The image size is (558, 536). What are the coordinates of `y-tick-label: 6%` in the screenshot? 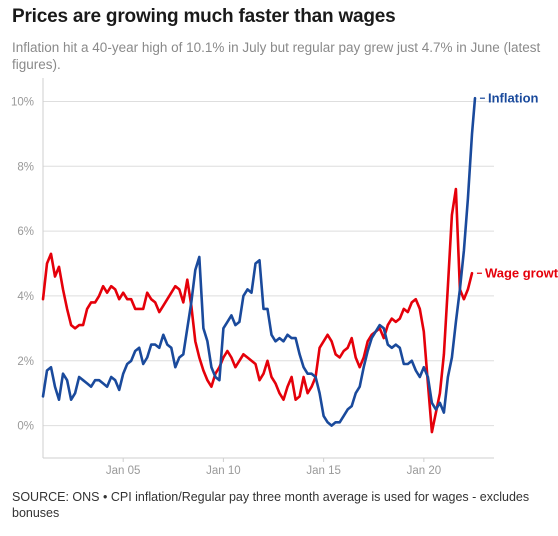 It's located at (25, 232).